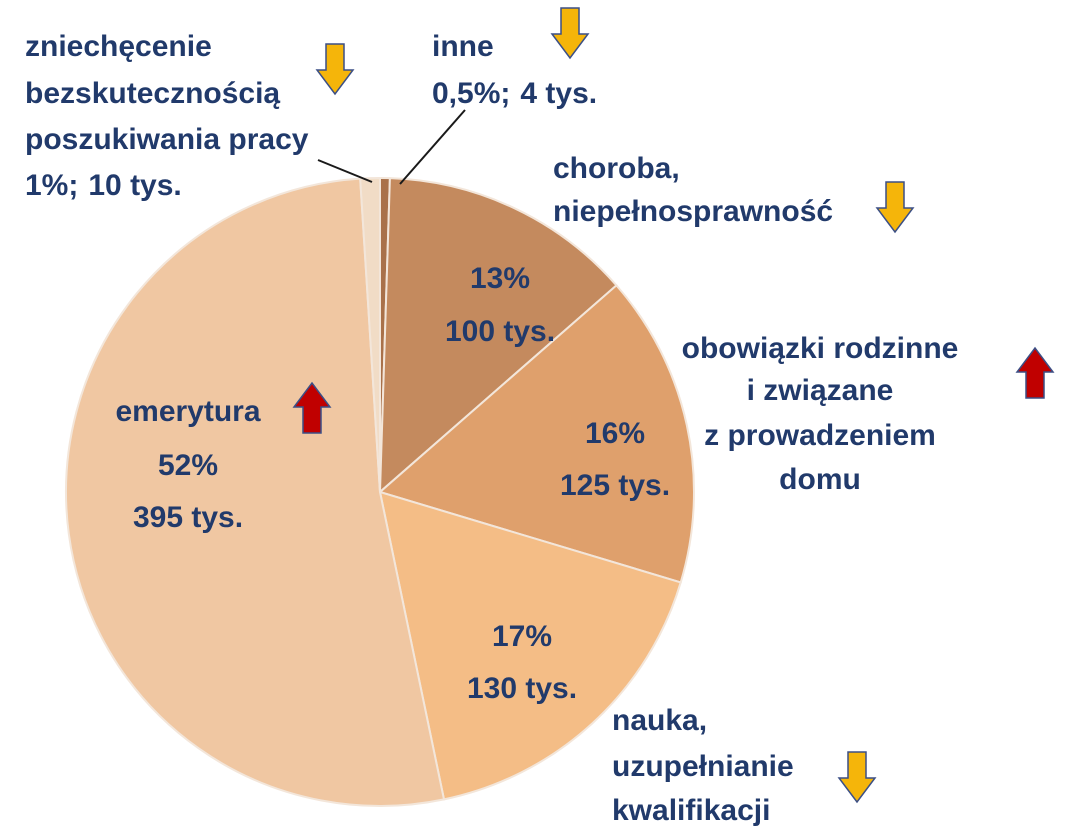  Describe the element at coordinates (188, 465) in the screenshot. I see `value-label: 52%` at that location.